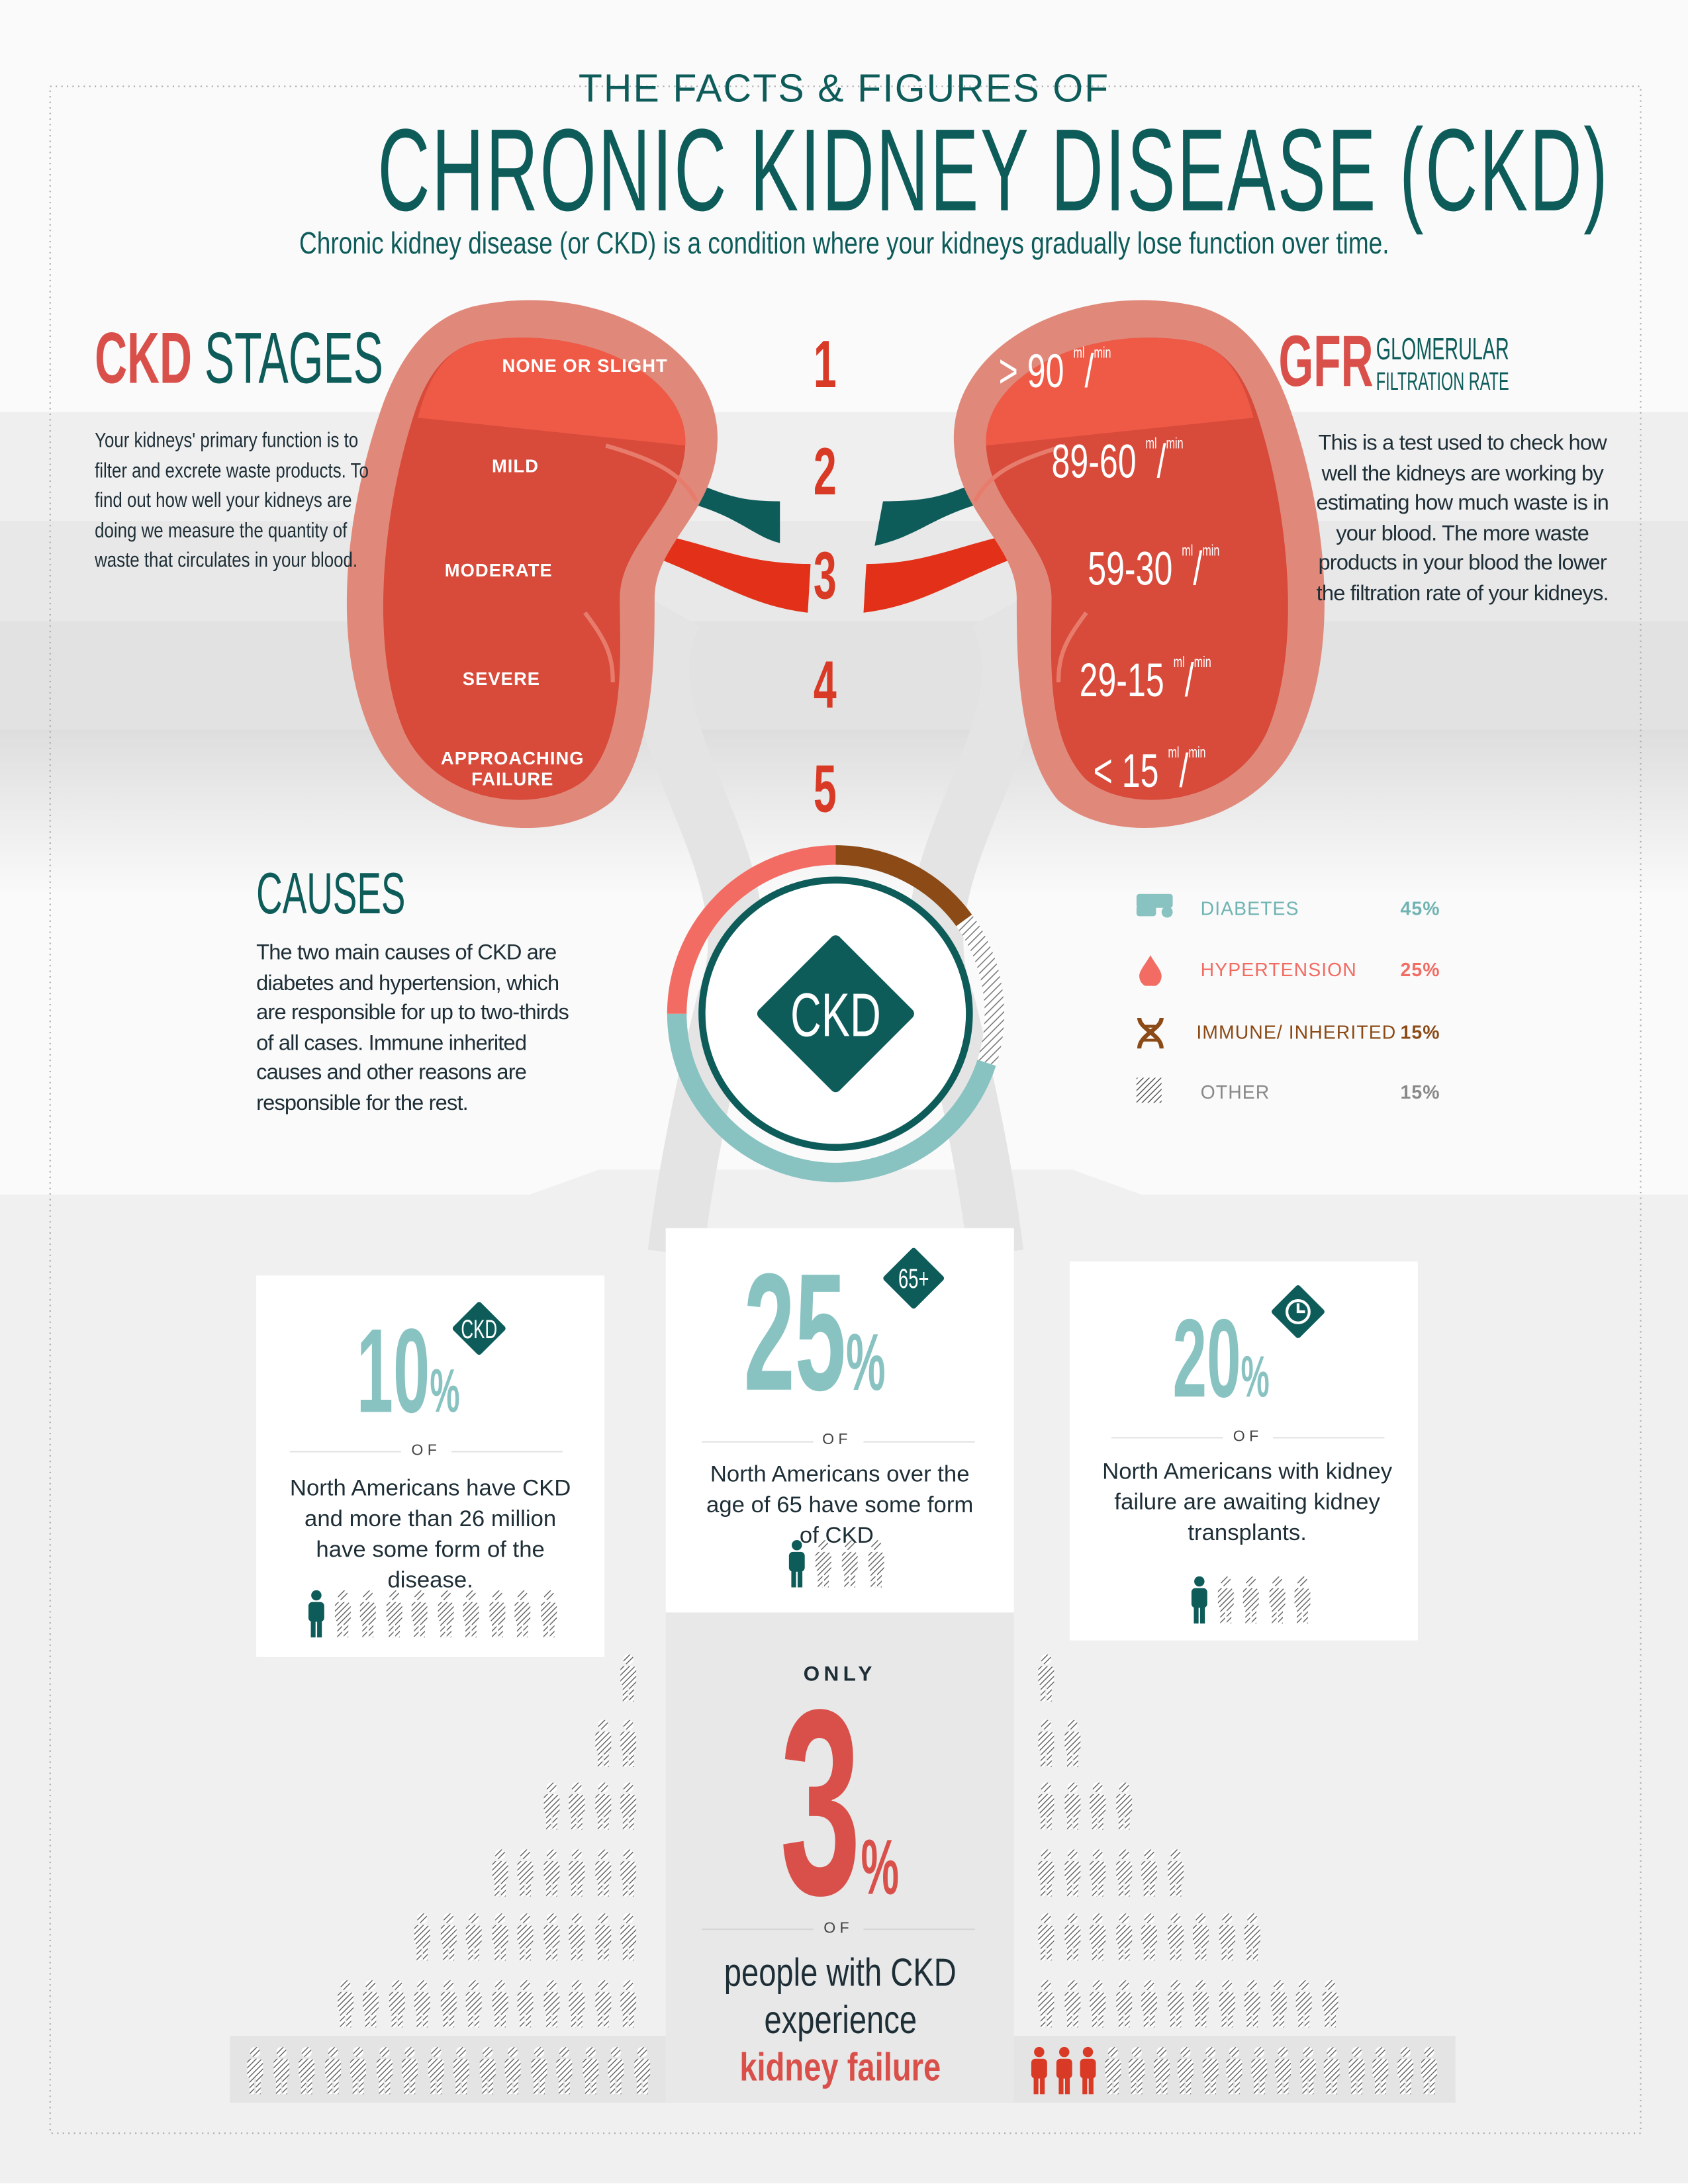 The height and width of the screenshot is (2184, 1688). What do you see at coordinates (914, 1278) in the screenshot?
I see `age-65-badge: 65+` at bounding box center [914, 1278].